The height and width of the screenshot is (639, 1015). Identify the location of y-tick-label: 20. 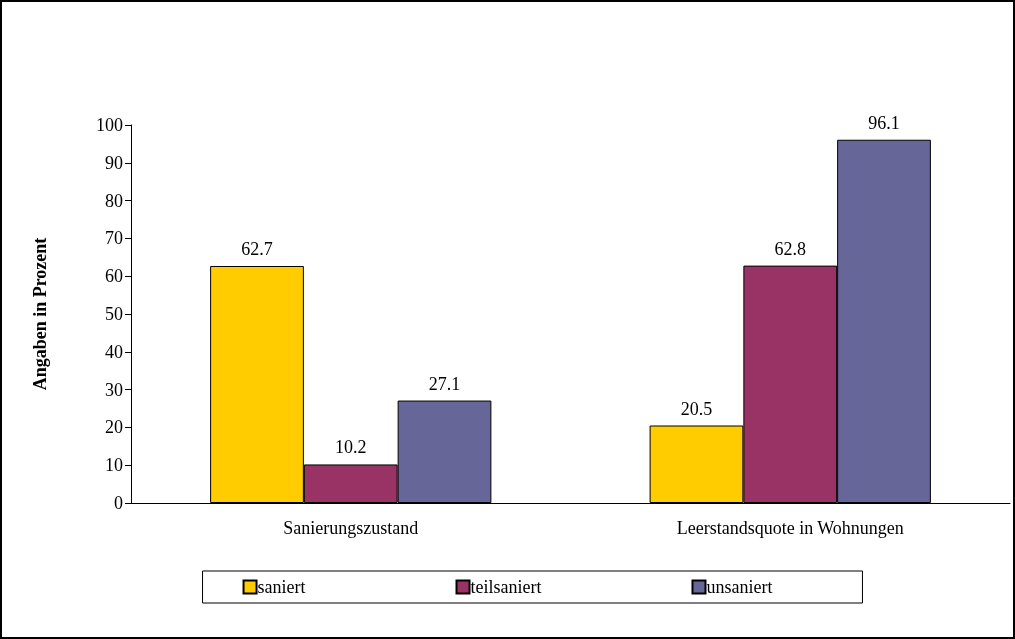
(114, 427).